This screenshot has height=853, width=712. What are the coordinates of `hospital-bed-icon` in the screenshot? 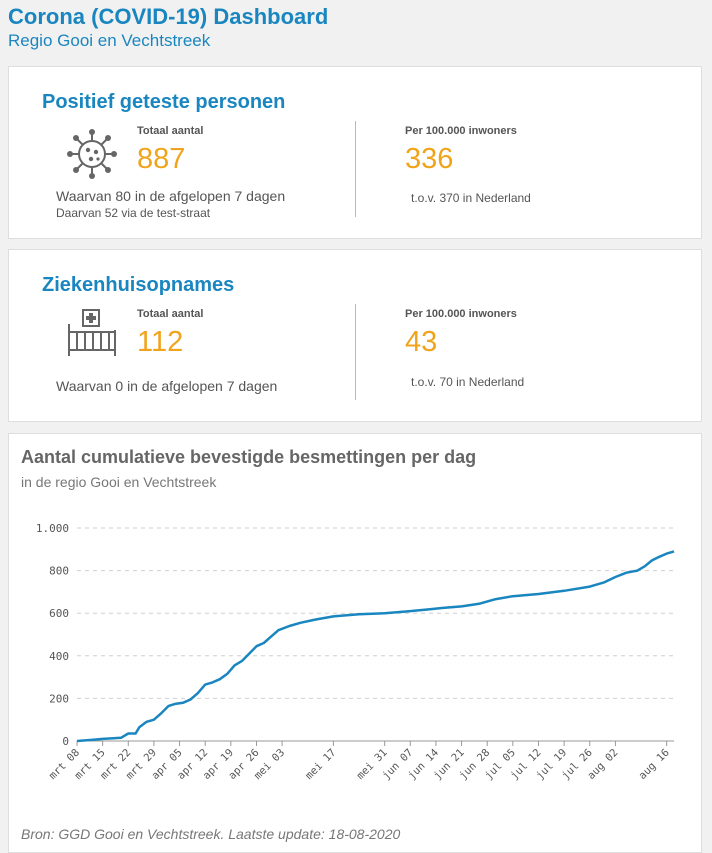 It's located at (92, 332).